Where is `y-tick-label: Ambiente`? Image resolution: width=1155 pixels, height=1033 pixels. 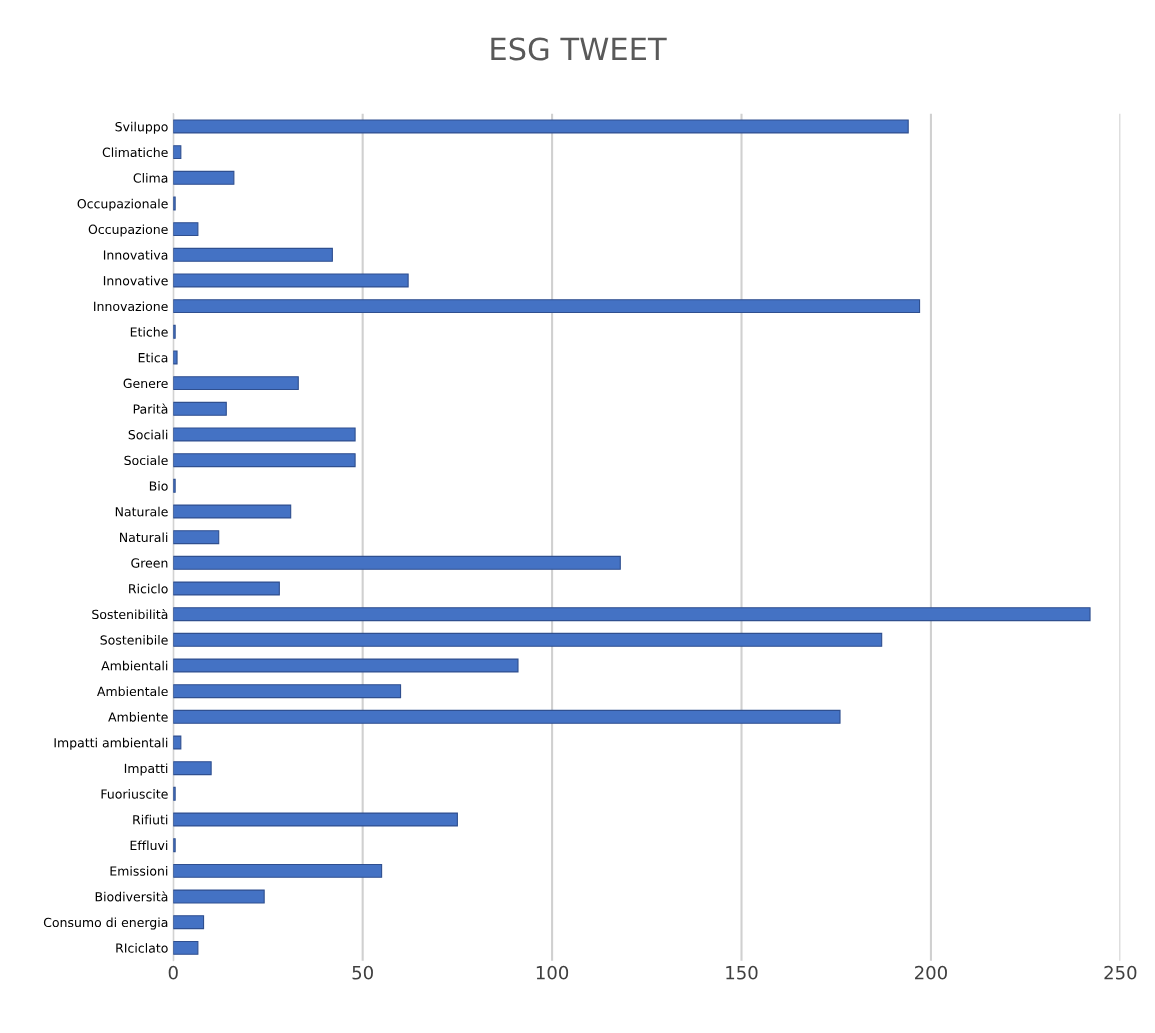
y-tick-label: Ambiente is located at coordinates (138, 717).